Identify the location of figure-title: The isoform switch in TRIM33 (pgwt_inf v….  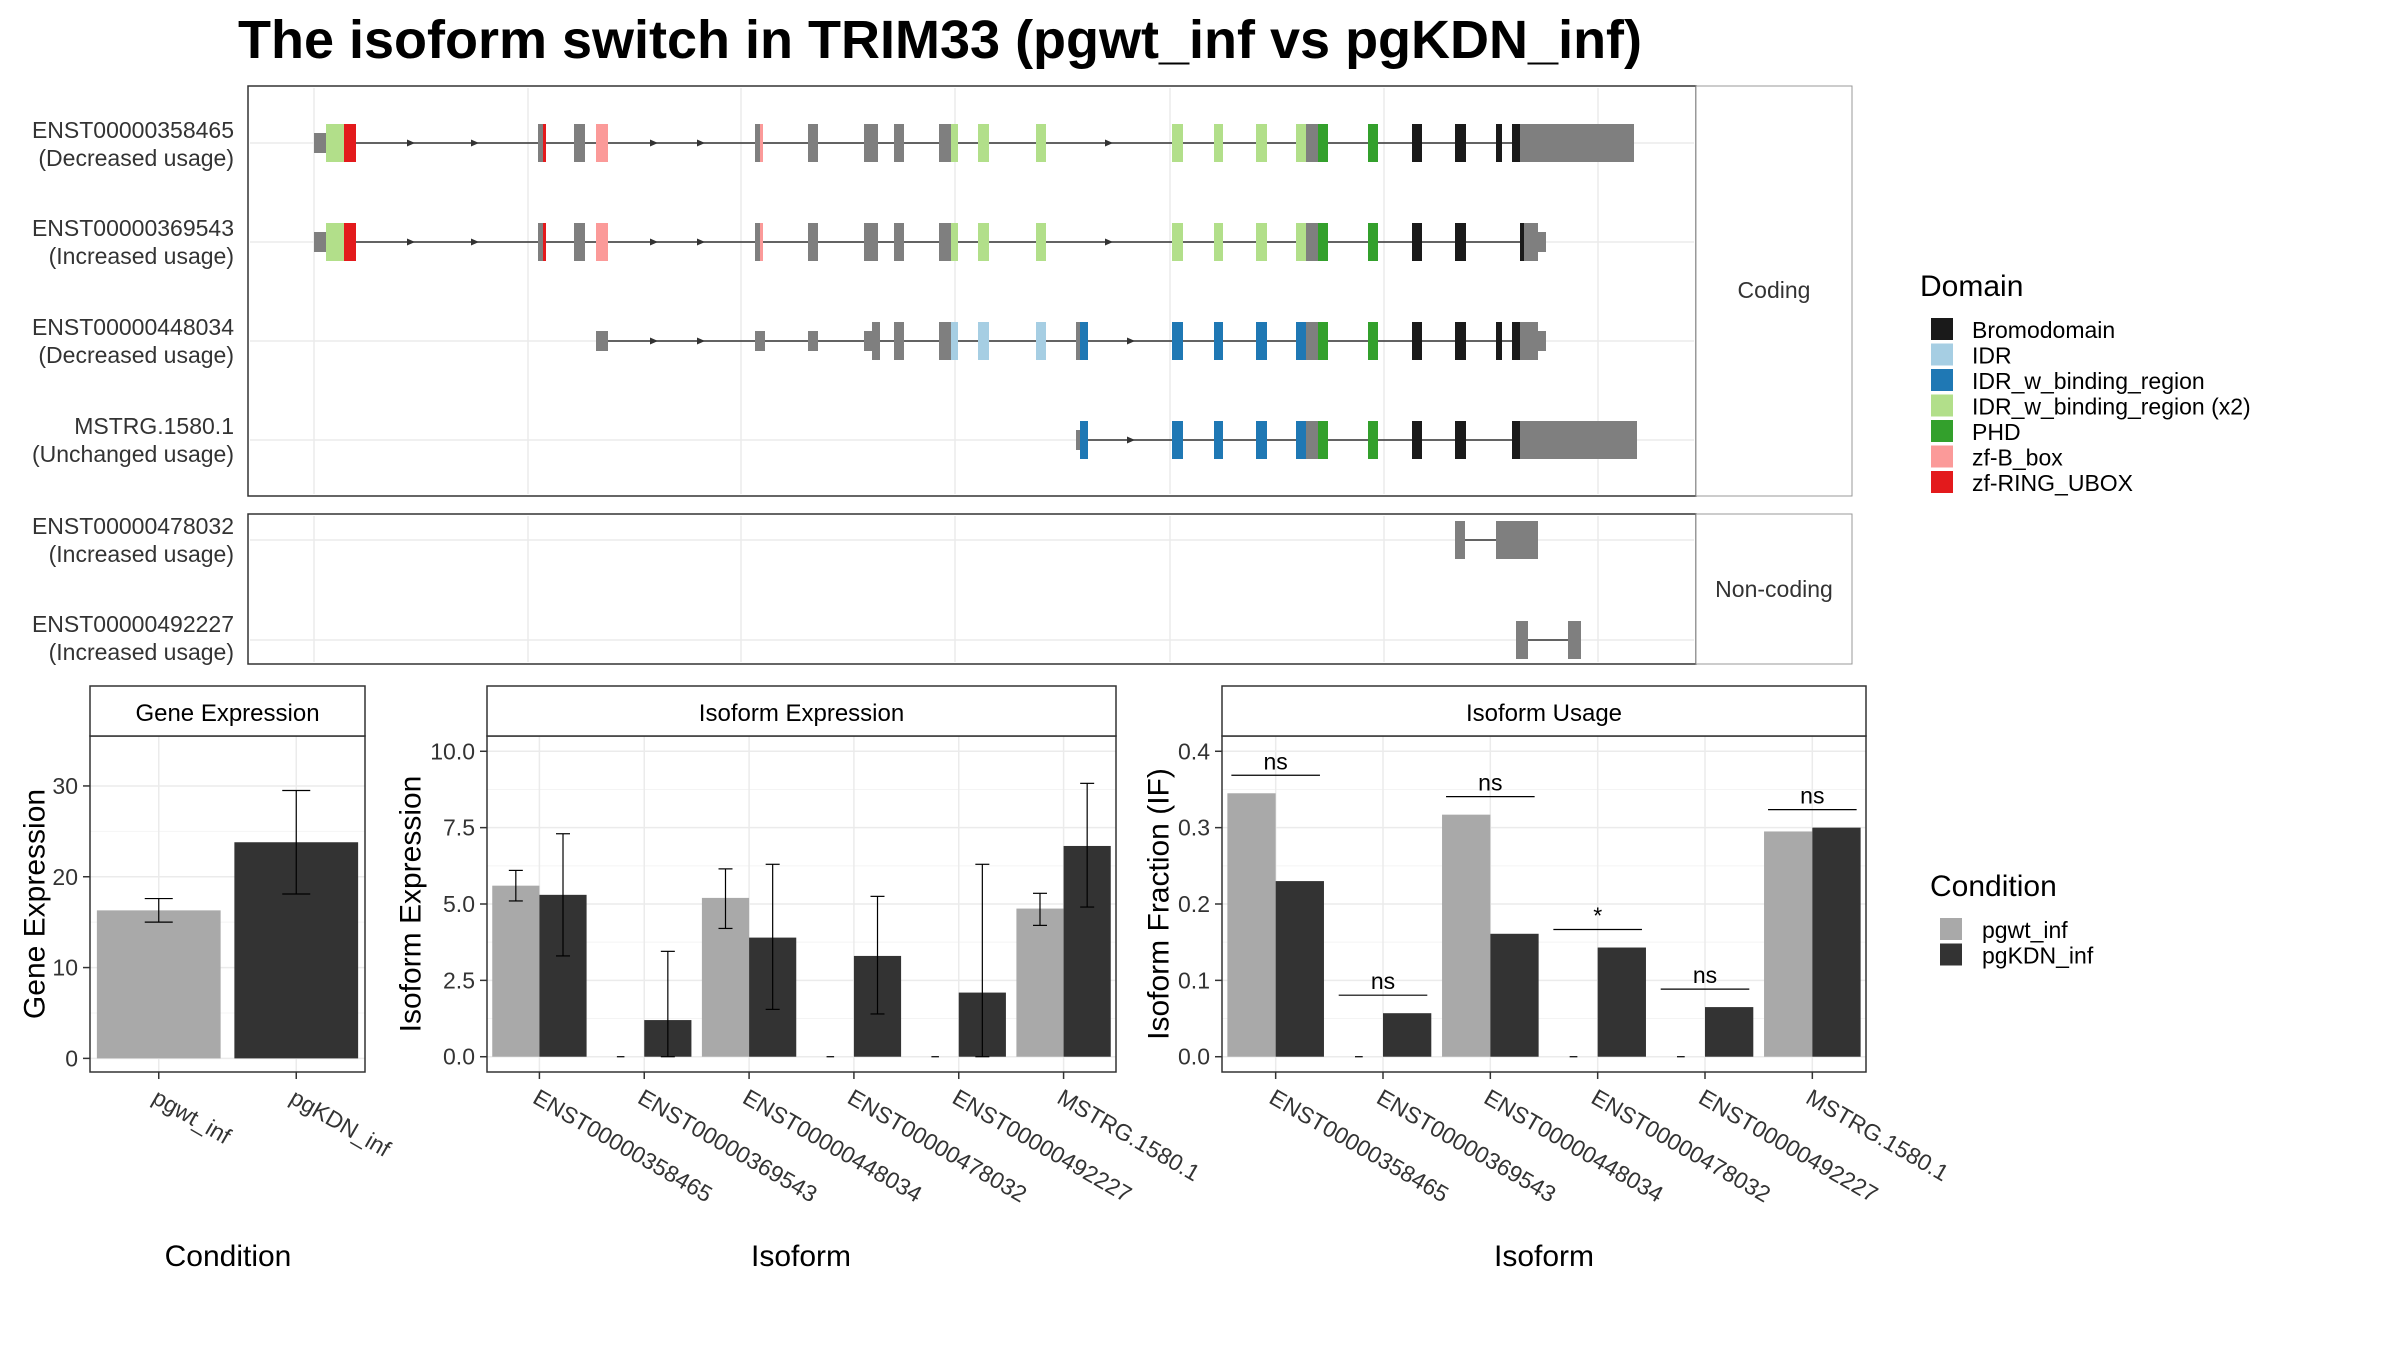
(940, 40).